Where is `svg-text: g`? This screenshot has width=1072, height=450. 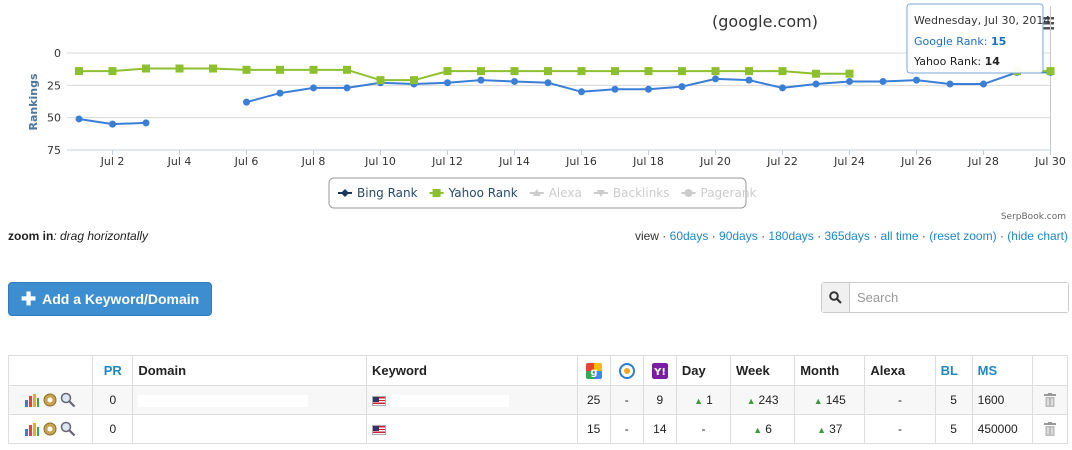
svg-text: g is located at coordinates (593, 372).